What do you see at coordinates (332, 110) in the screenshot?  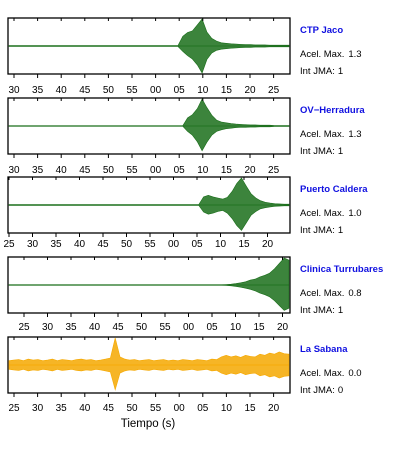 I see `station-name: OV−Herradura` at bounding box center [332, 110].